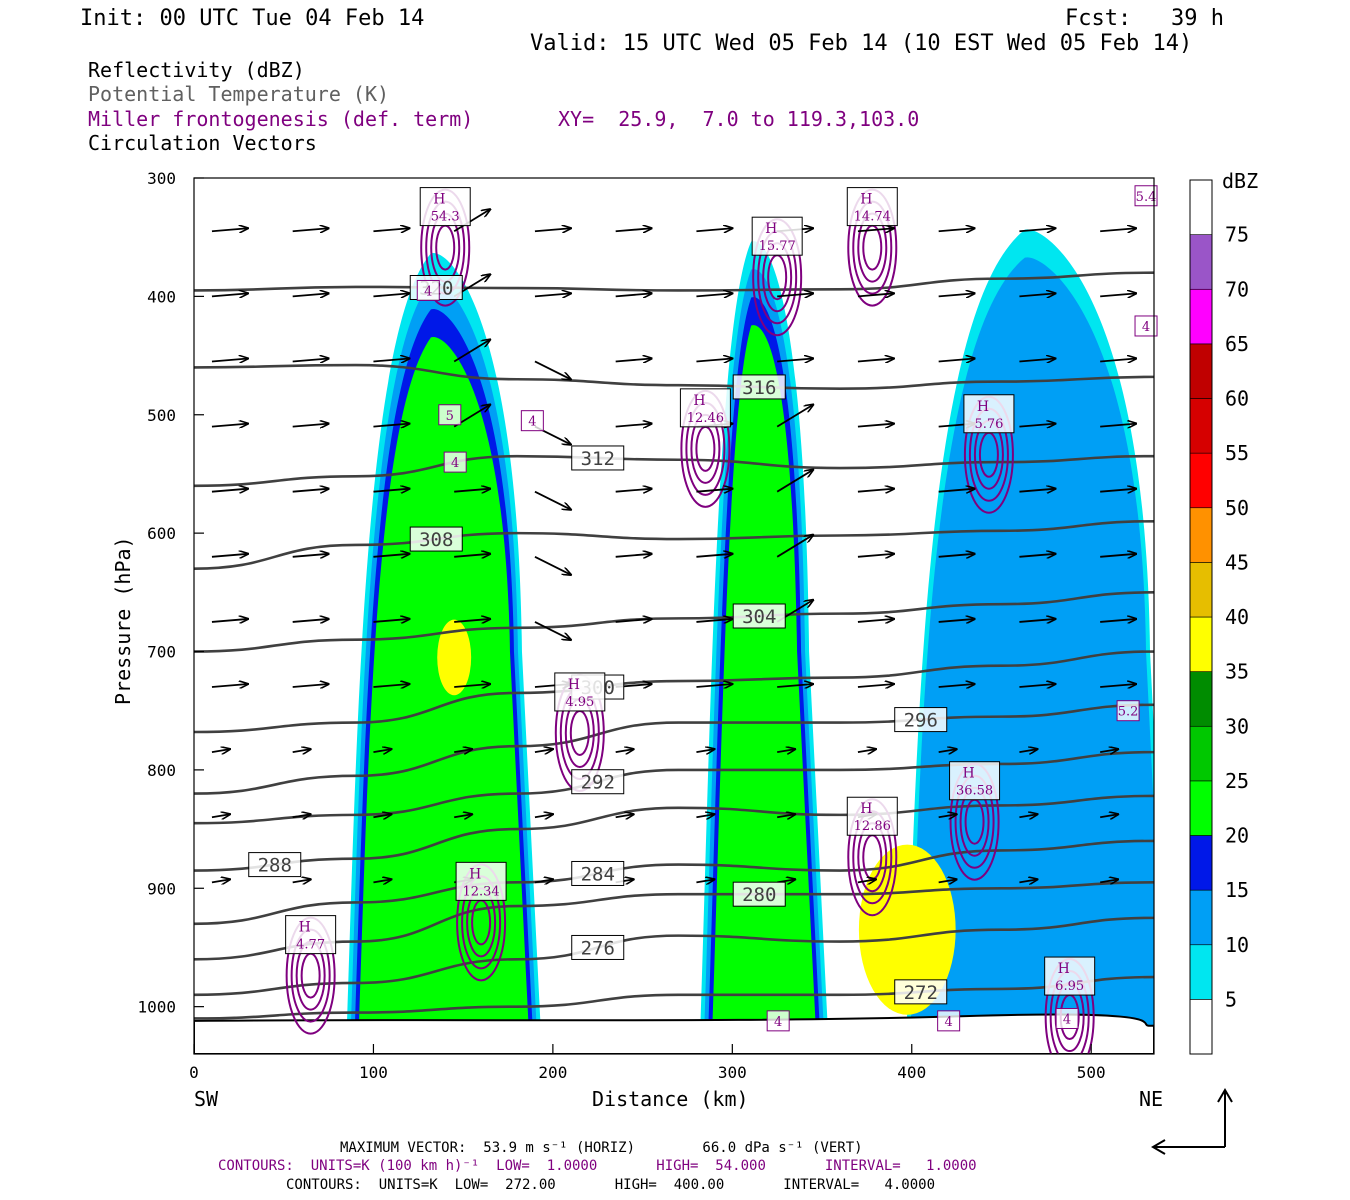 The height and width of the screenshot is (1200, 1350). I want to click on y-tick-label-800: 800, so click(161, 770).